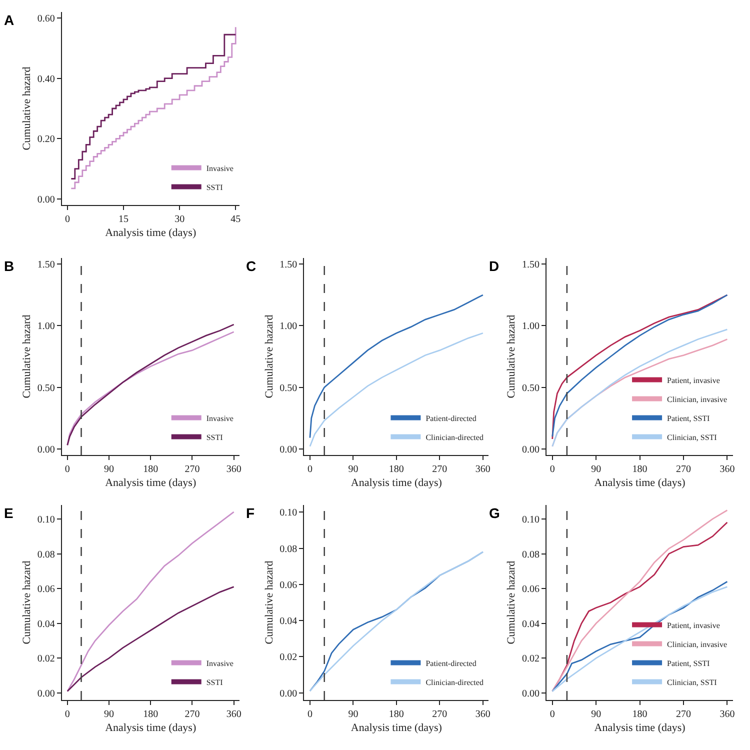 This screenshot has height=750, width=750. What do you see at coordinates (123, 219) in the screenshot?
I see `x-tick-label: 15` at bounding box center [123, 219].